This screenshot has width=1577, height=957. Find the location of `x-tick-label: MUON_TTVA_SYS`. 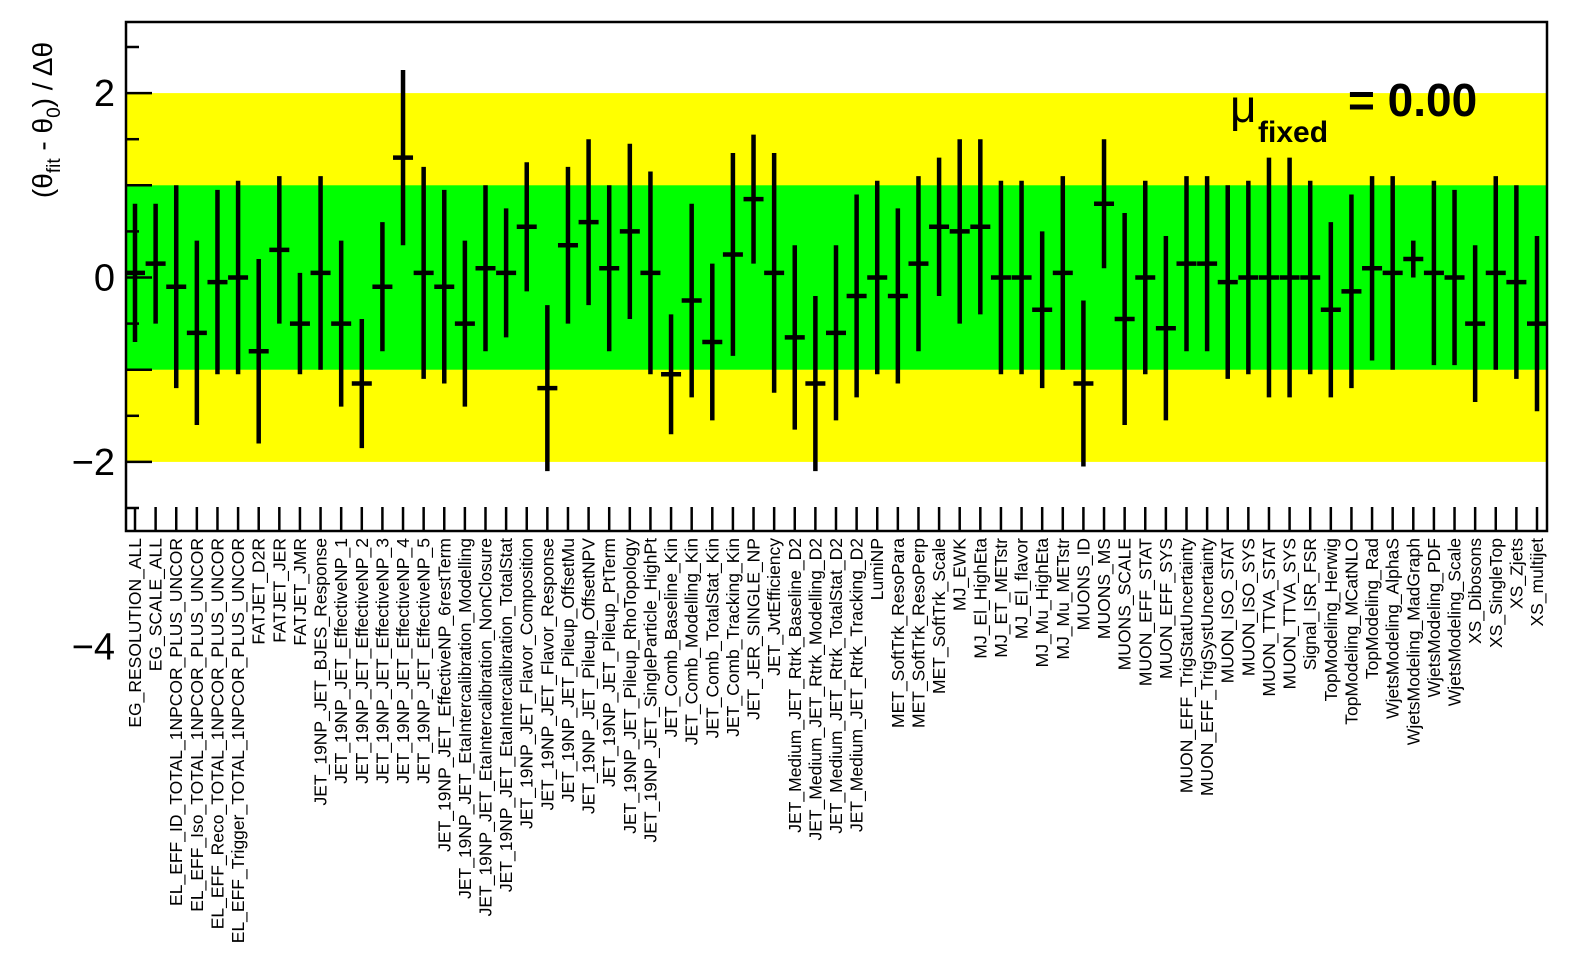

x-tick-label: MUON_TTVA_SYS is located at coordinates (1290, 613).